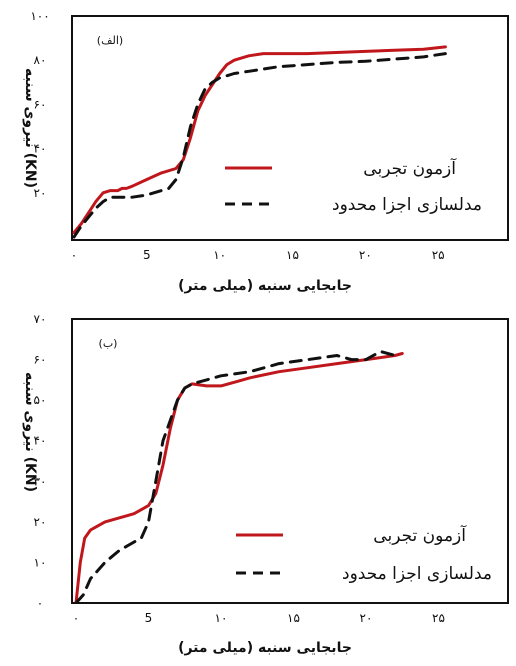  What do you see at coordinates (420, 535) in the screenshot?
I see `legend-label-experimental-b: آزمون تجربی` at bounding box center [420, 535].